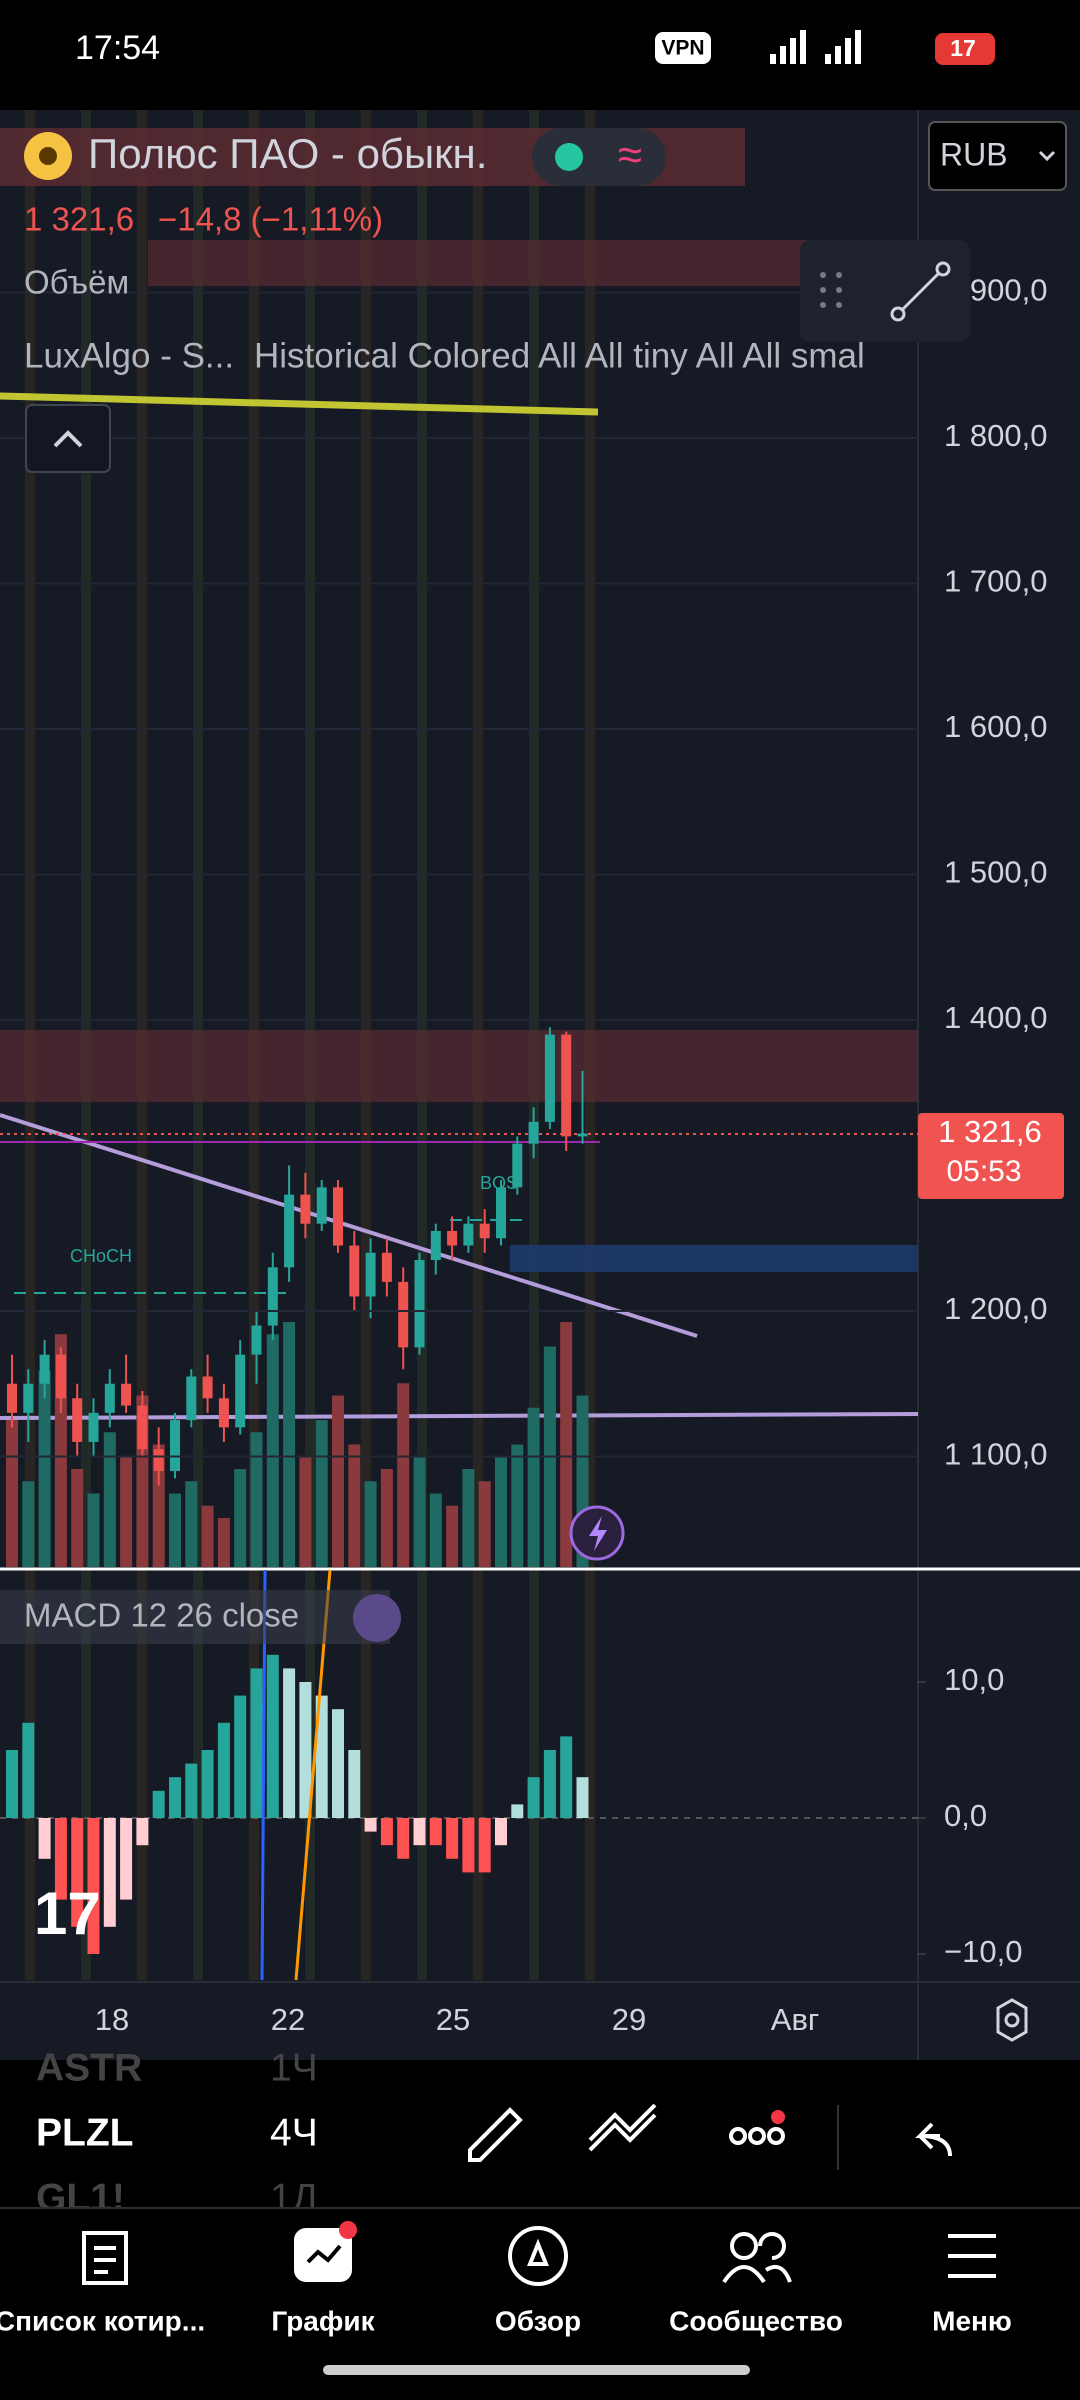 This screenshot has height=2400, width=1080. I want to click on nav-label: График, so click(323, 2320).